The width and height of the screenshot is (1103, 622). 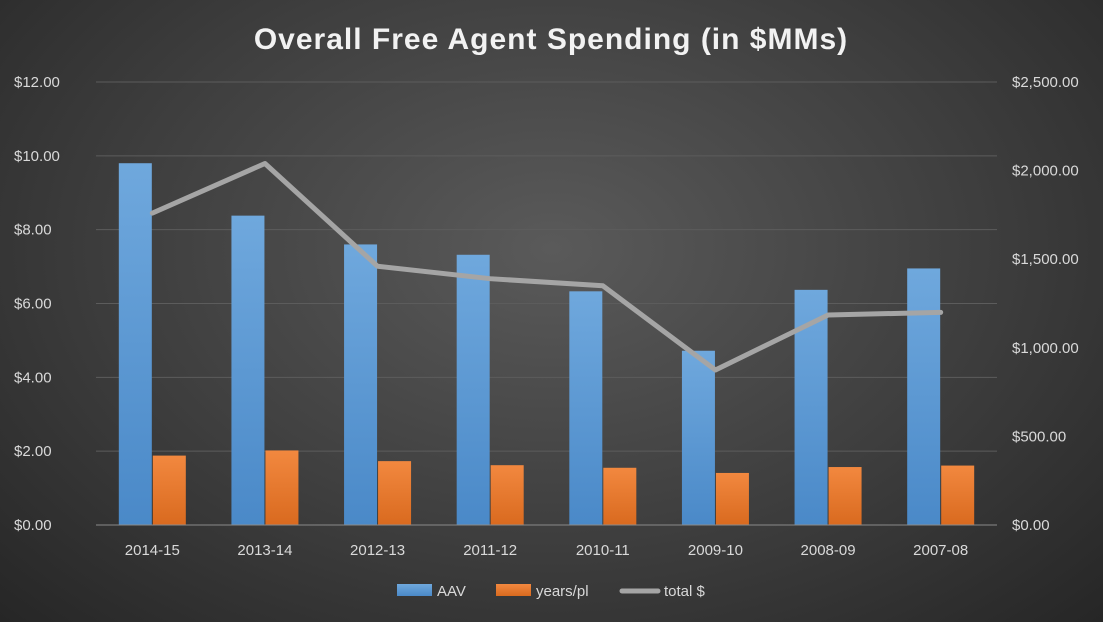 I want to click on x-tick-label: 2013-14, so click(x=264, y=550).